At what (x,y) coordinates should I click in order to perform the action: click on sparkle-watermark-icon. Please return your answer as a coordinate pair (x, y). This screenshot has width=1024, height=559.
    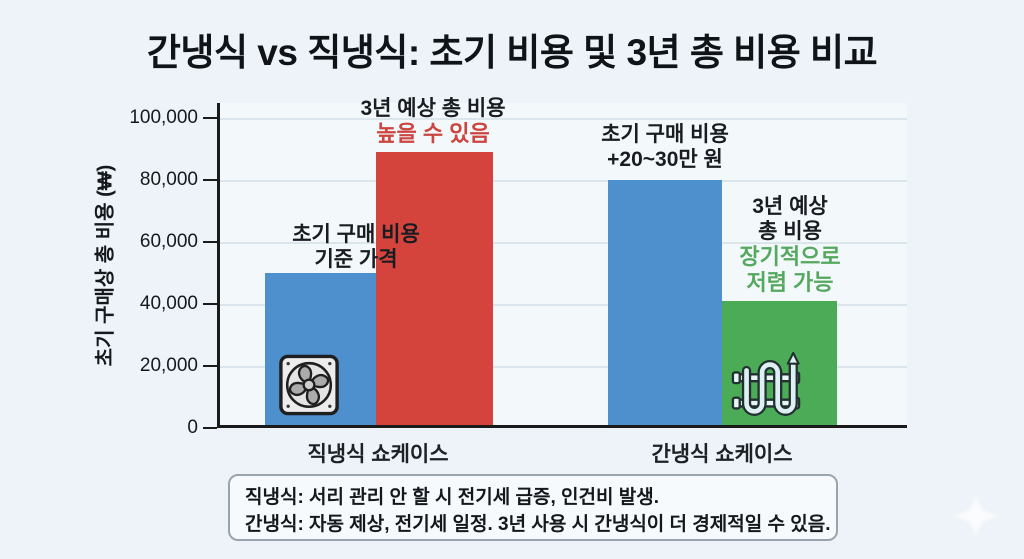
    Looking at the image, I should click on (976, 516).